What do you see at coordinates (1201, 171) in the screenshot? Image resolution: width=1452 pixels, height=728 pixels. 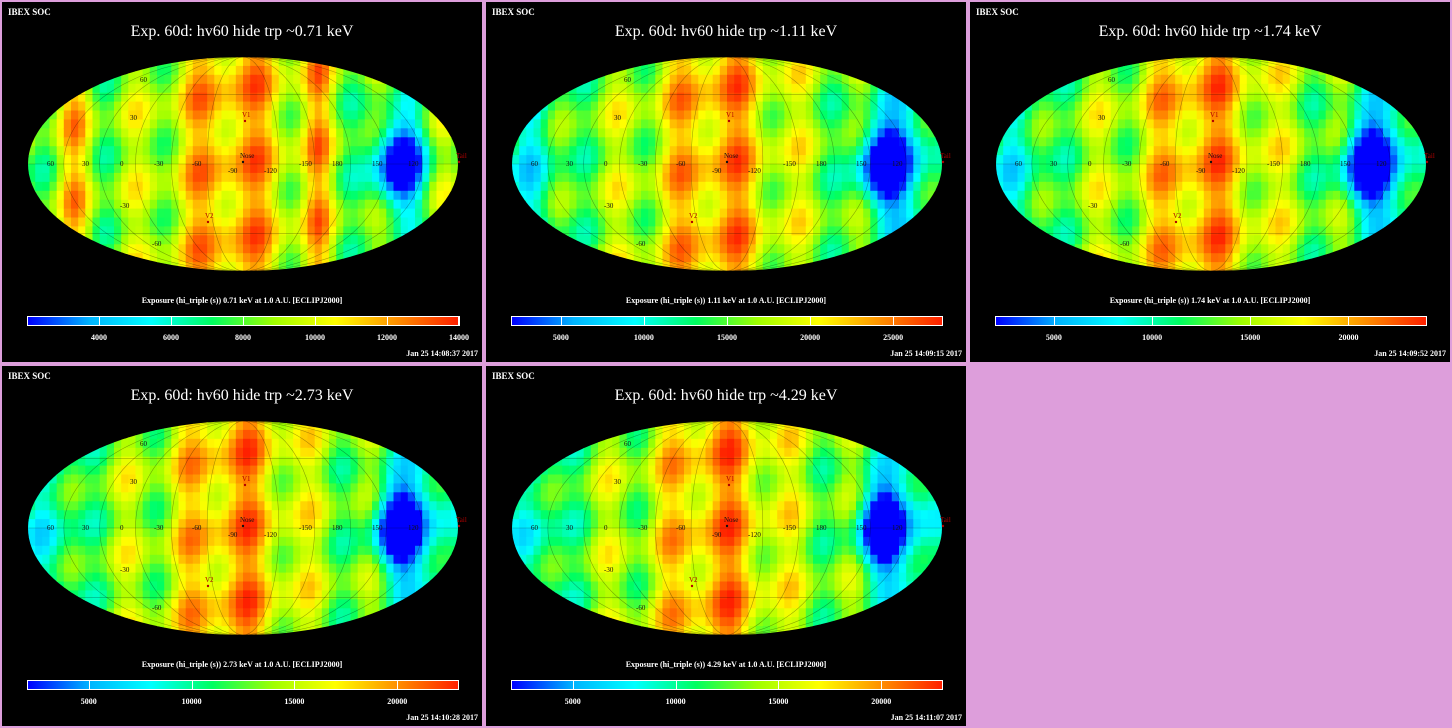 I see `longitude-tick-label: -90` at bounding box center [1201, 171].